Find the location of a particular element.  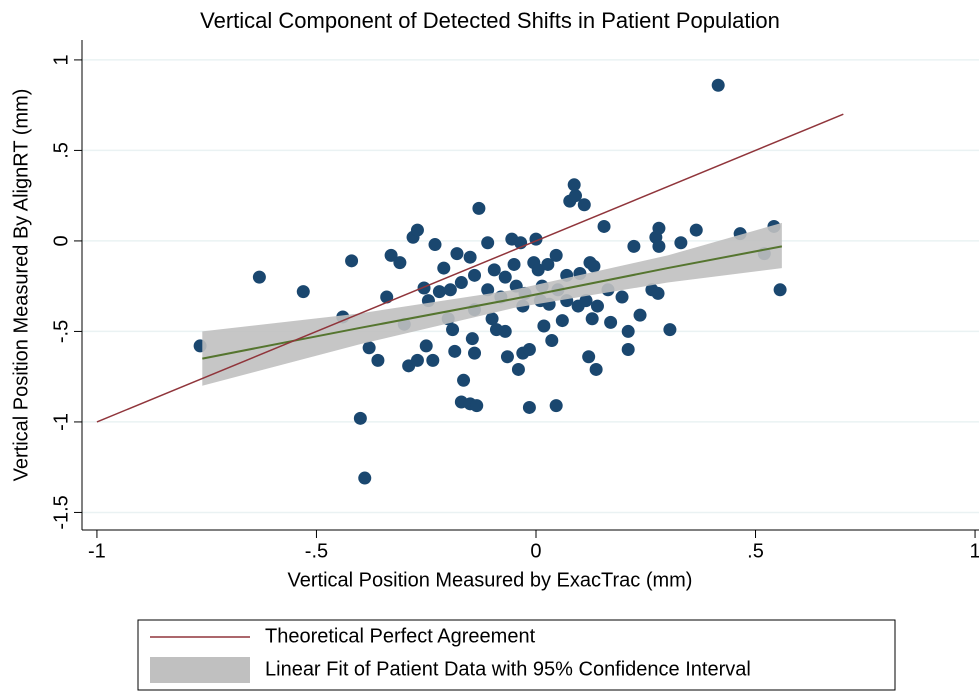

y-tick-label: 0 is located at coordinates (61, 240).